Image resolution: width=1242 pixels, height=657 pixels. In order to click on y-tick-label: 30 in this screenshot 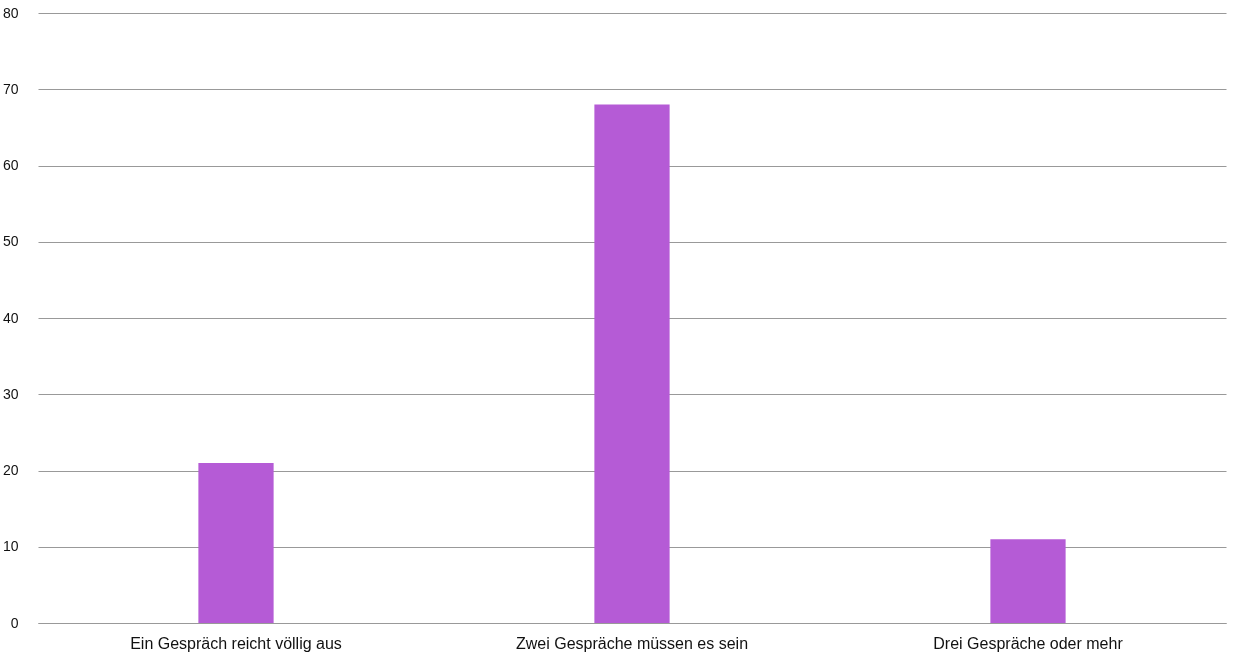, I will do `click(10, 393)`.